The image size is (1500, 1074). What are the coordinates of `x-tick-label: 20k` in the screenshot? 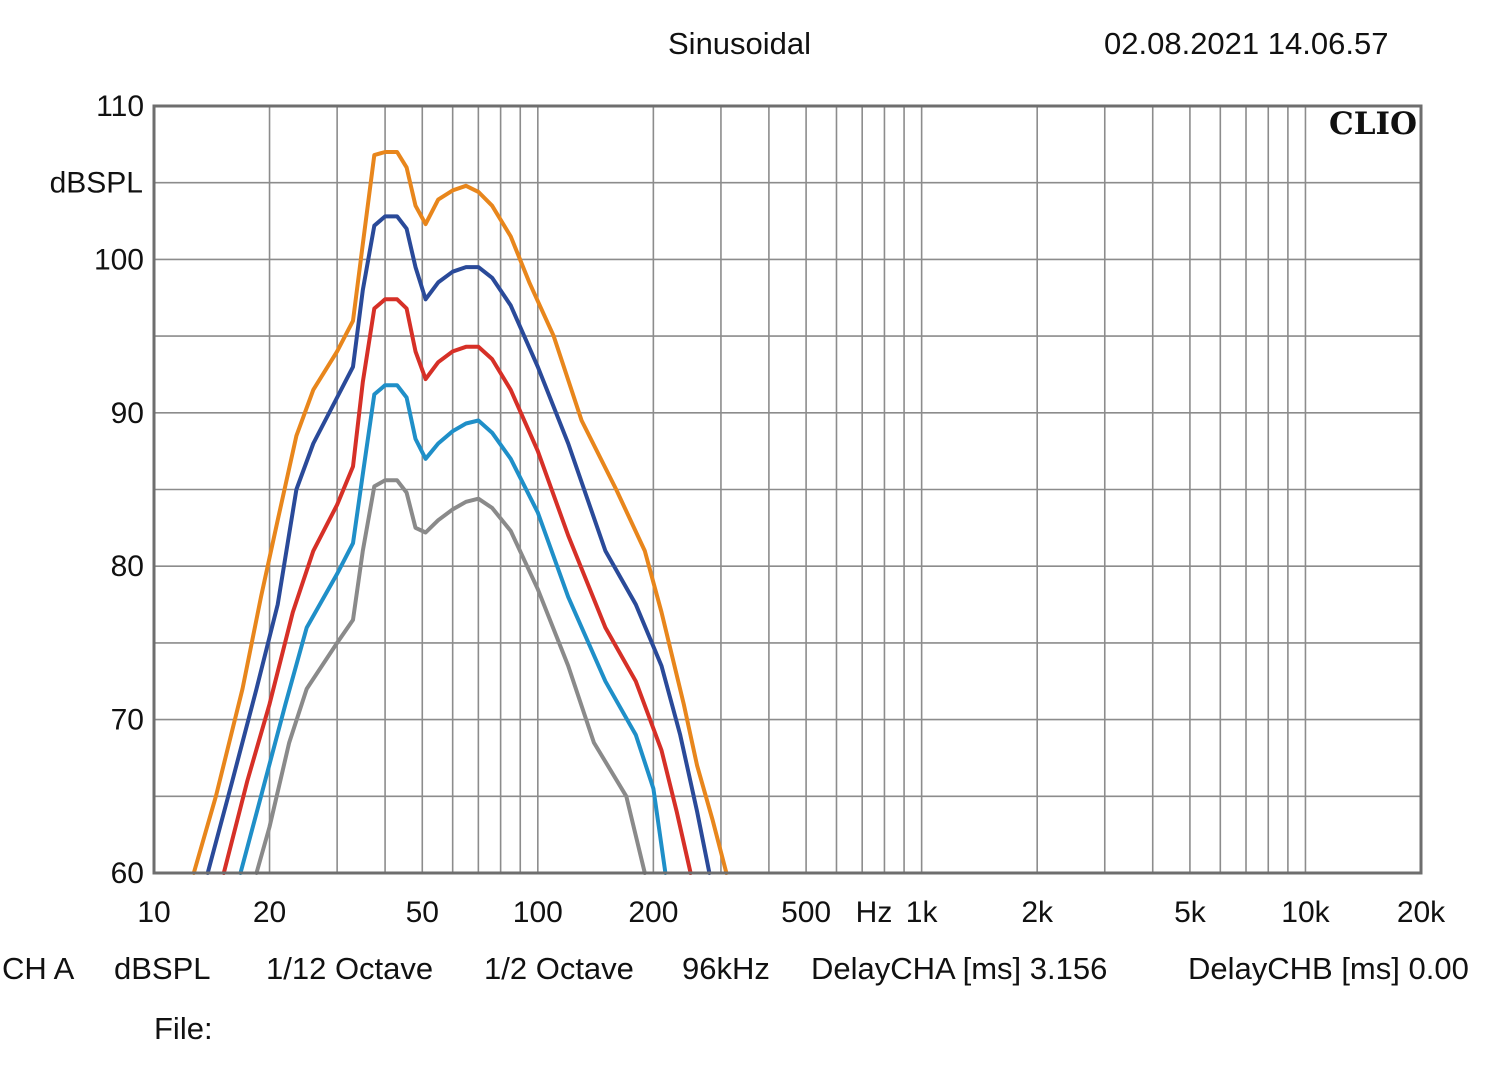 It's located at (1421, 912).